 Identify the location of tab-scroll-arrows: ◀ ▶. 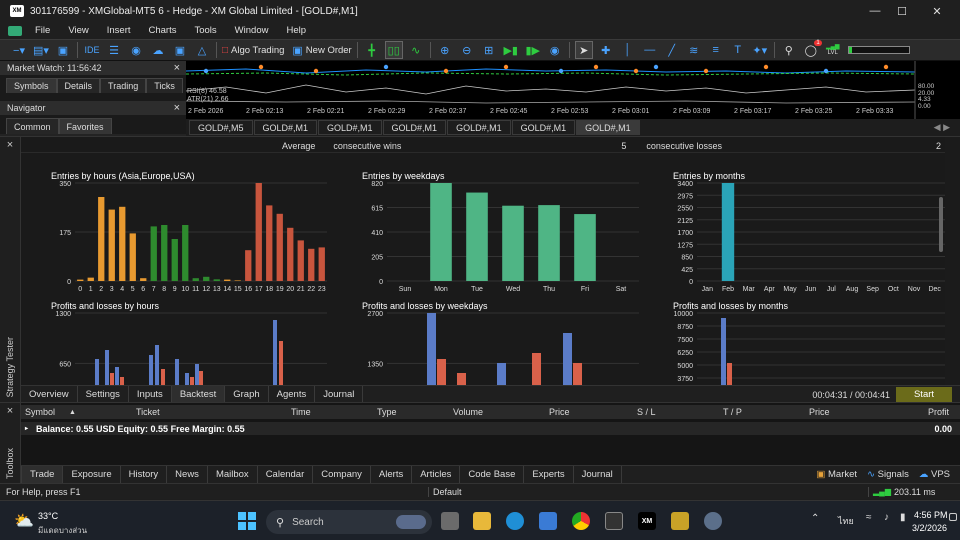
(941, 127).